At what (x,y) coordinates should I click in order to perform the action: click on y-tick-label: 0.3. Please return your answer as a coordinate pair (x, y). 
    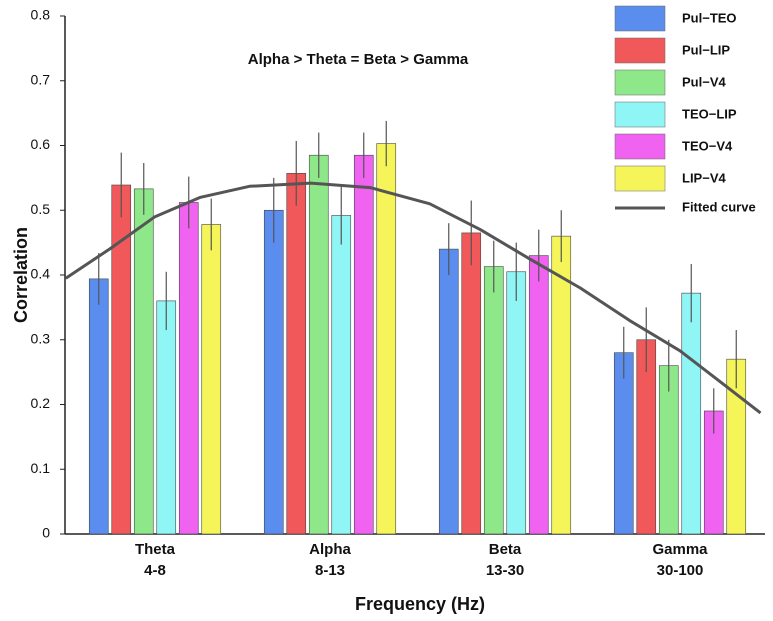
    Looking at the image, I should click on (41, 338).